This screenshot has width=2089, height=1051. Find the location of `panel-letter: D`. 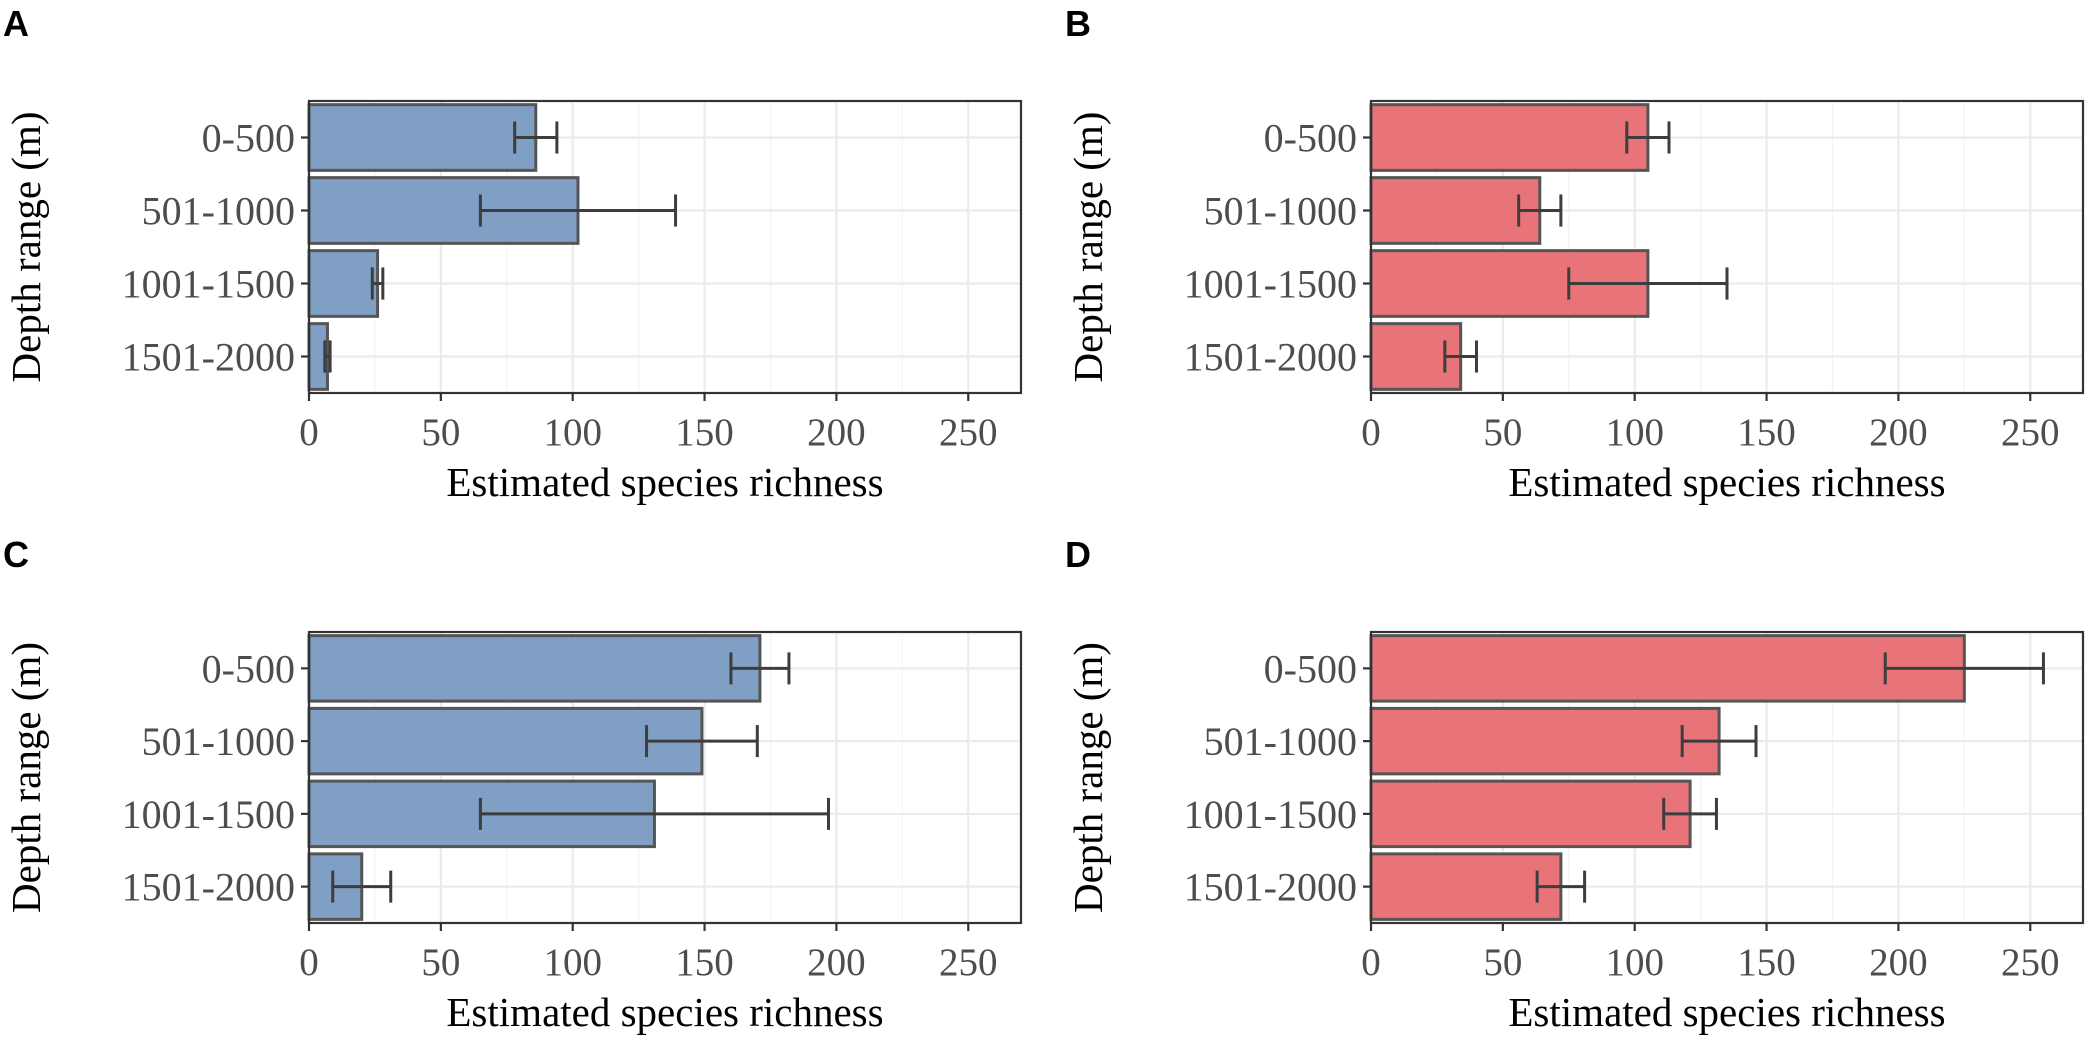

panel-letter: D is located at coordinates (1078, 554).